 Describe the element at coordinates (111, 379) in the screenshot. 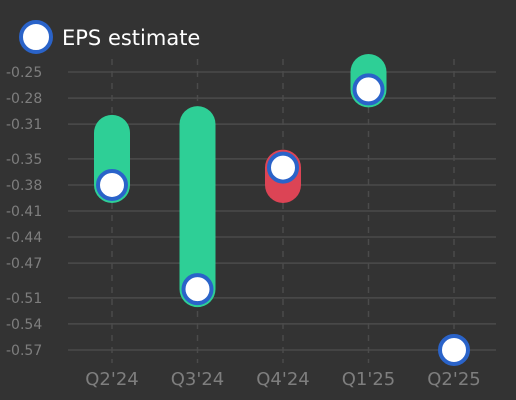

I see `x-tick-label: Q2'24` at that location.